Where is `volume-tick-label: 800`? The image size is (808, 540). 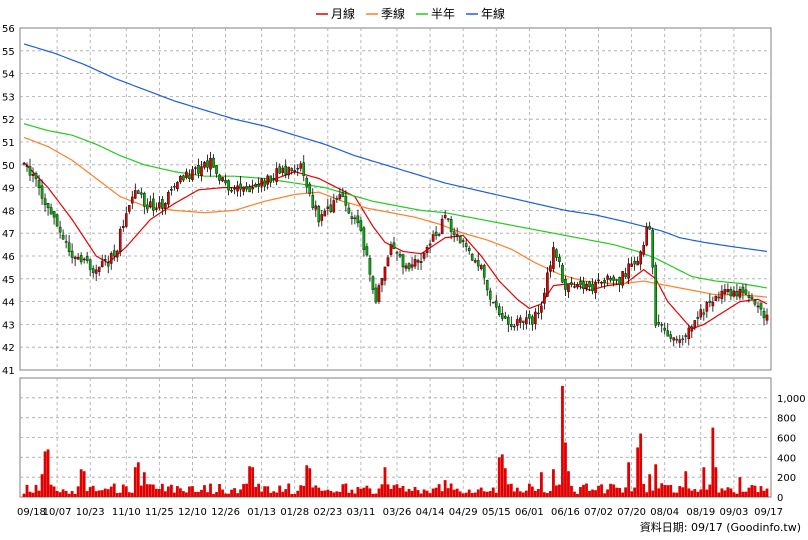
volume-tick-label: 800 is located at coordinates (786, 419).